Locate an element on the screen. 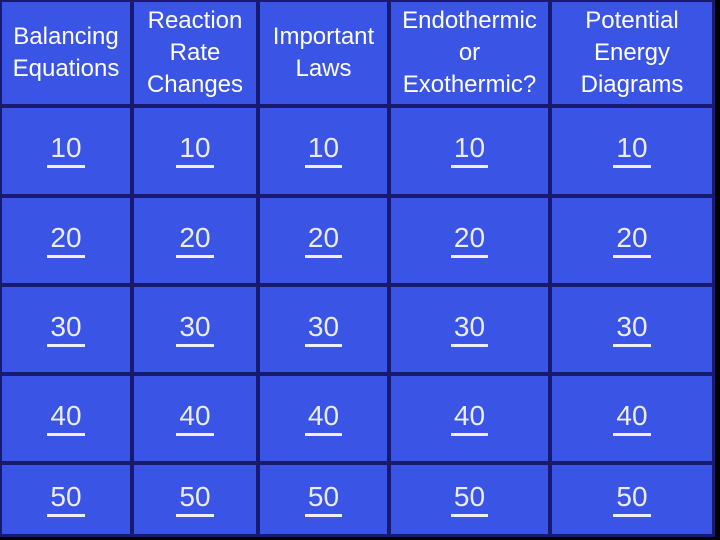 This screenshot has height=540, width=720. clue-cell-laws-30: 30 is located at coordinates (323, 329).